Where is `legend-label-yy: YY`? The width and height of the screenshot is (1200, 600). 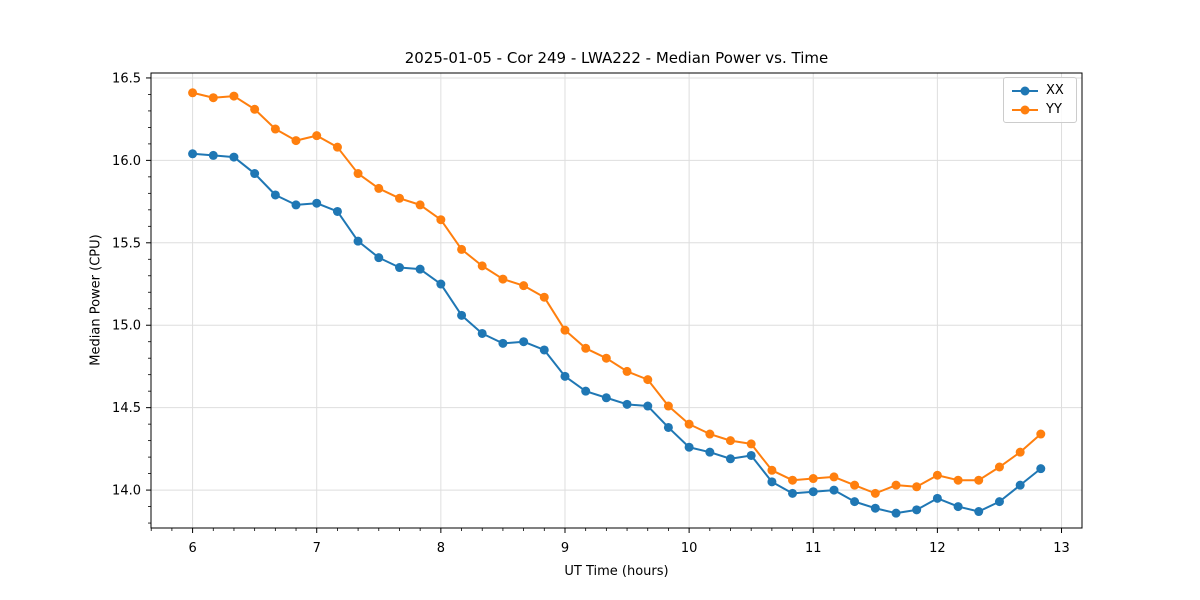
legend-label-yy: YY is located at coordinates (1054, 109).